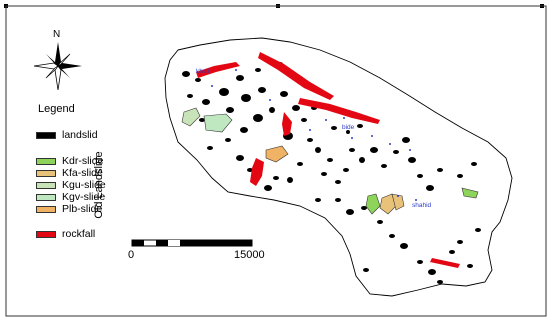  Describe the element at coordinates (191, 117) in the screenshot. I see `kgu-slide-polygon` at that location.